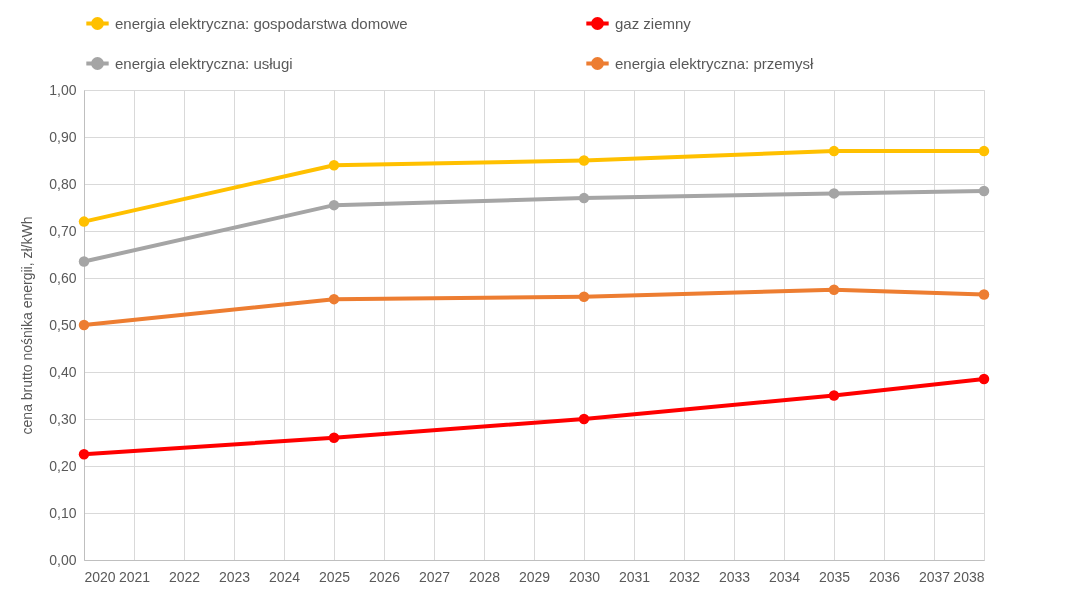 This screenshot has width=1078, height=608. What do you see at coordinates (634, 576) in the screenshot?
I see `x-tick-label: 2031` at bounding box center [634, 576].